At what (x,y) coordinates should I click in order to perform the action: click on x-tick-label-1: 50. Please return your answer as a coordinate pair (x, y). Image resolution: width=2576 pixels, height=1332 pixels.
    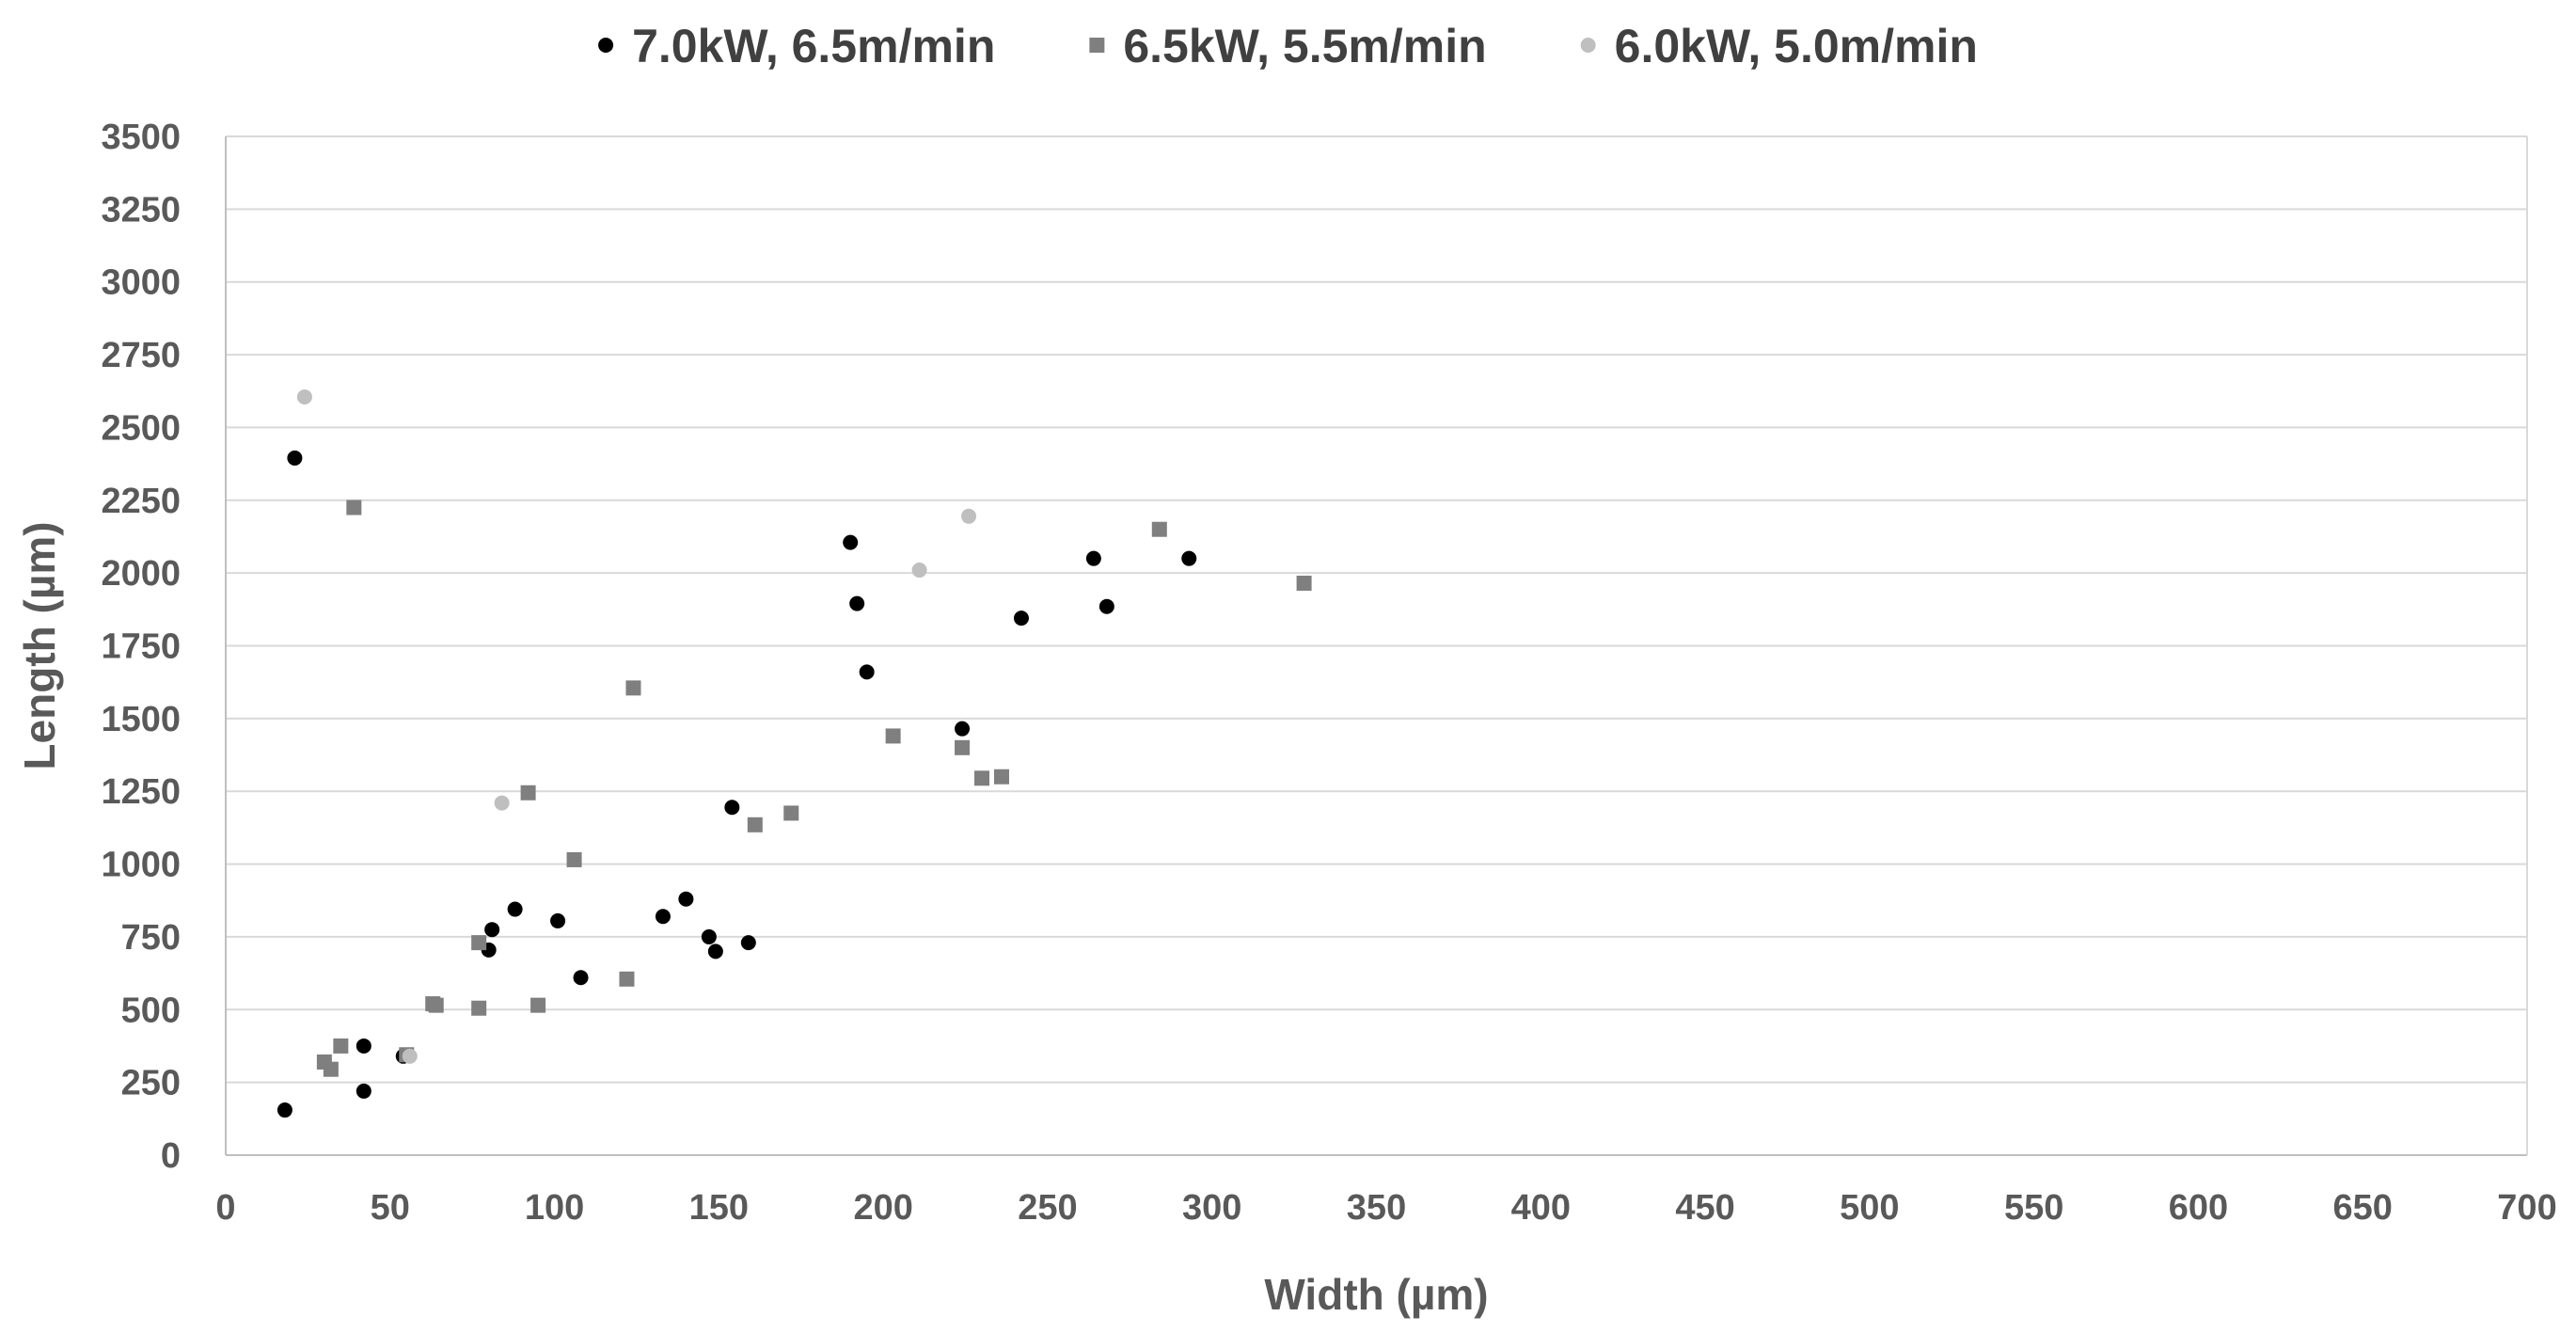
    Looking at the image, I should click on (390, 1208).